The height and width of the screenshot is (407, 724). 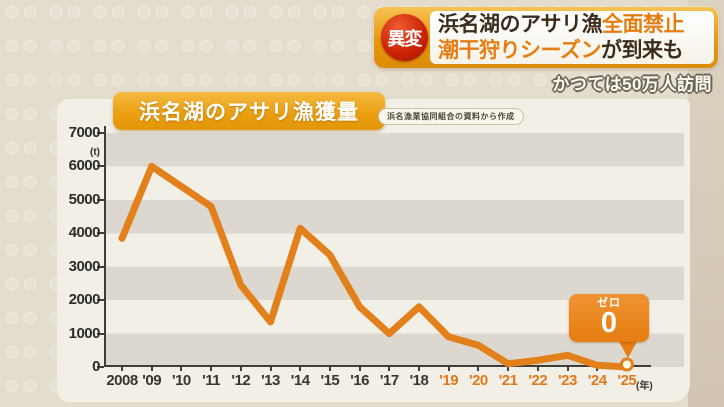 I want to click on y-tick-label: 6000, so click(x=84, y=166).